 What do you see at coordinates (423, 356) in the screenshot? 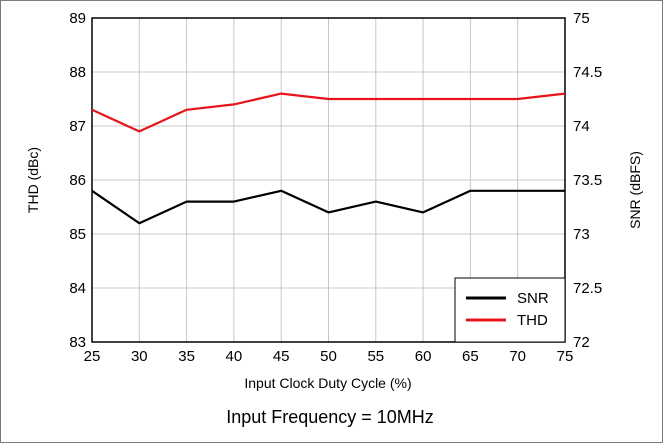
I see `x-tick-label: 60` at bounding box center [423, 356].